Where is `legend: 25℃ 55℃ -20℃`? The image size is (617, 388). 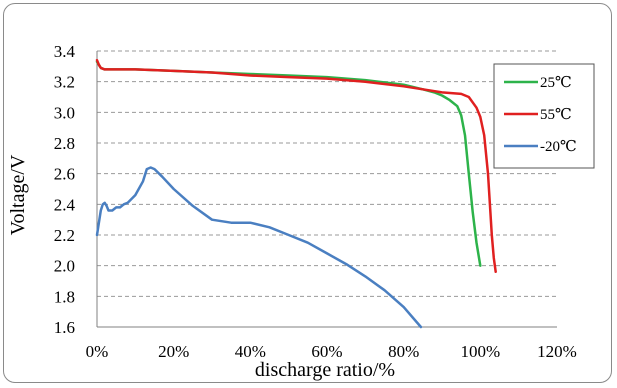
legend: 25℃ 55℃ -20℃ is located at coordinates (544, 116).